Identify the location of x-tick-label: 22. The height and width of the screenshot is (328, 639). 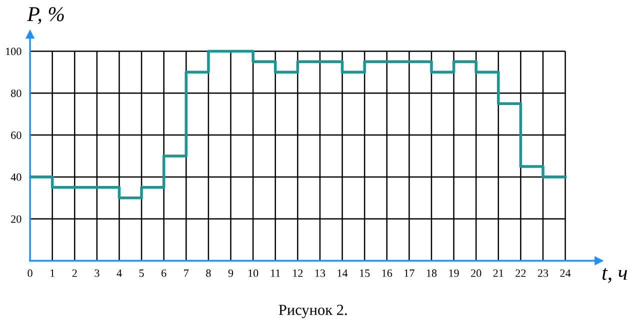
(521, 273).